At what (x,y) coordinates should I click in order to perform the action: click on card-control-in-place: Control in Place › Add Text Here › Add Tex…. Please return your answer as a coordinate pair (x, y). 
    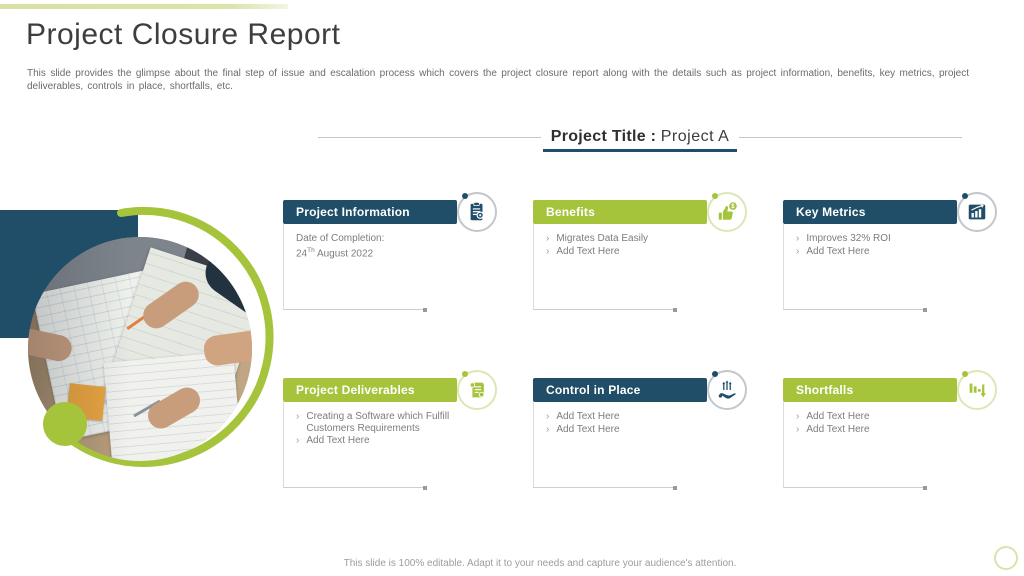
    Looking at the image, I should click on (640, 430).